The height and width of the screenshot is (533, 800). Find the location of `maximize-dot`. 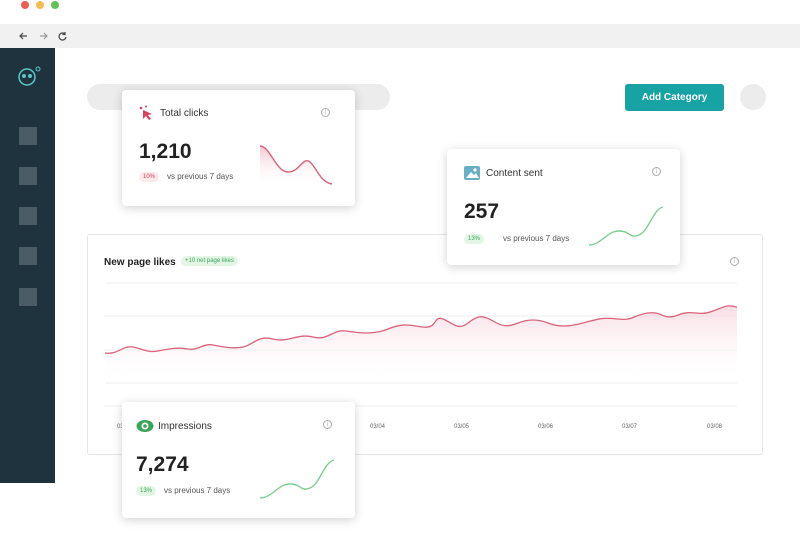

maximize-dot is located at coordinates (55, 5).